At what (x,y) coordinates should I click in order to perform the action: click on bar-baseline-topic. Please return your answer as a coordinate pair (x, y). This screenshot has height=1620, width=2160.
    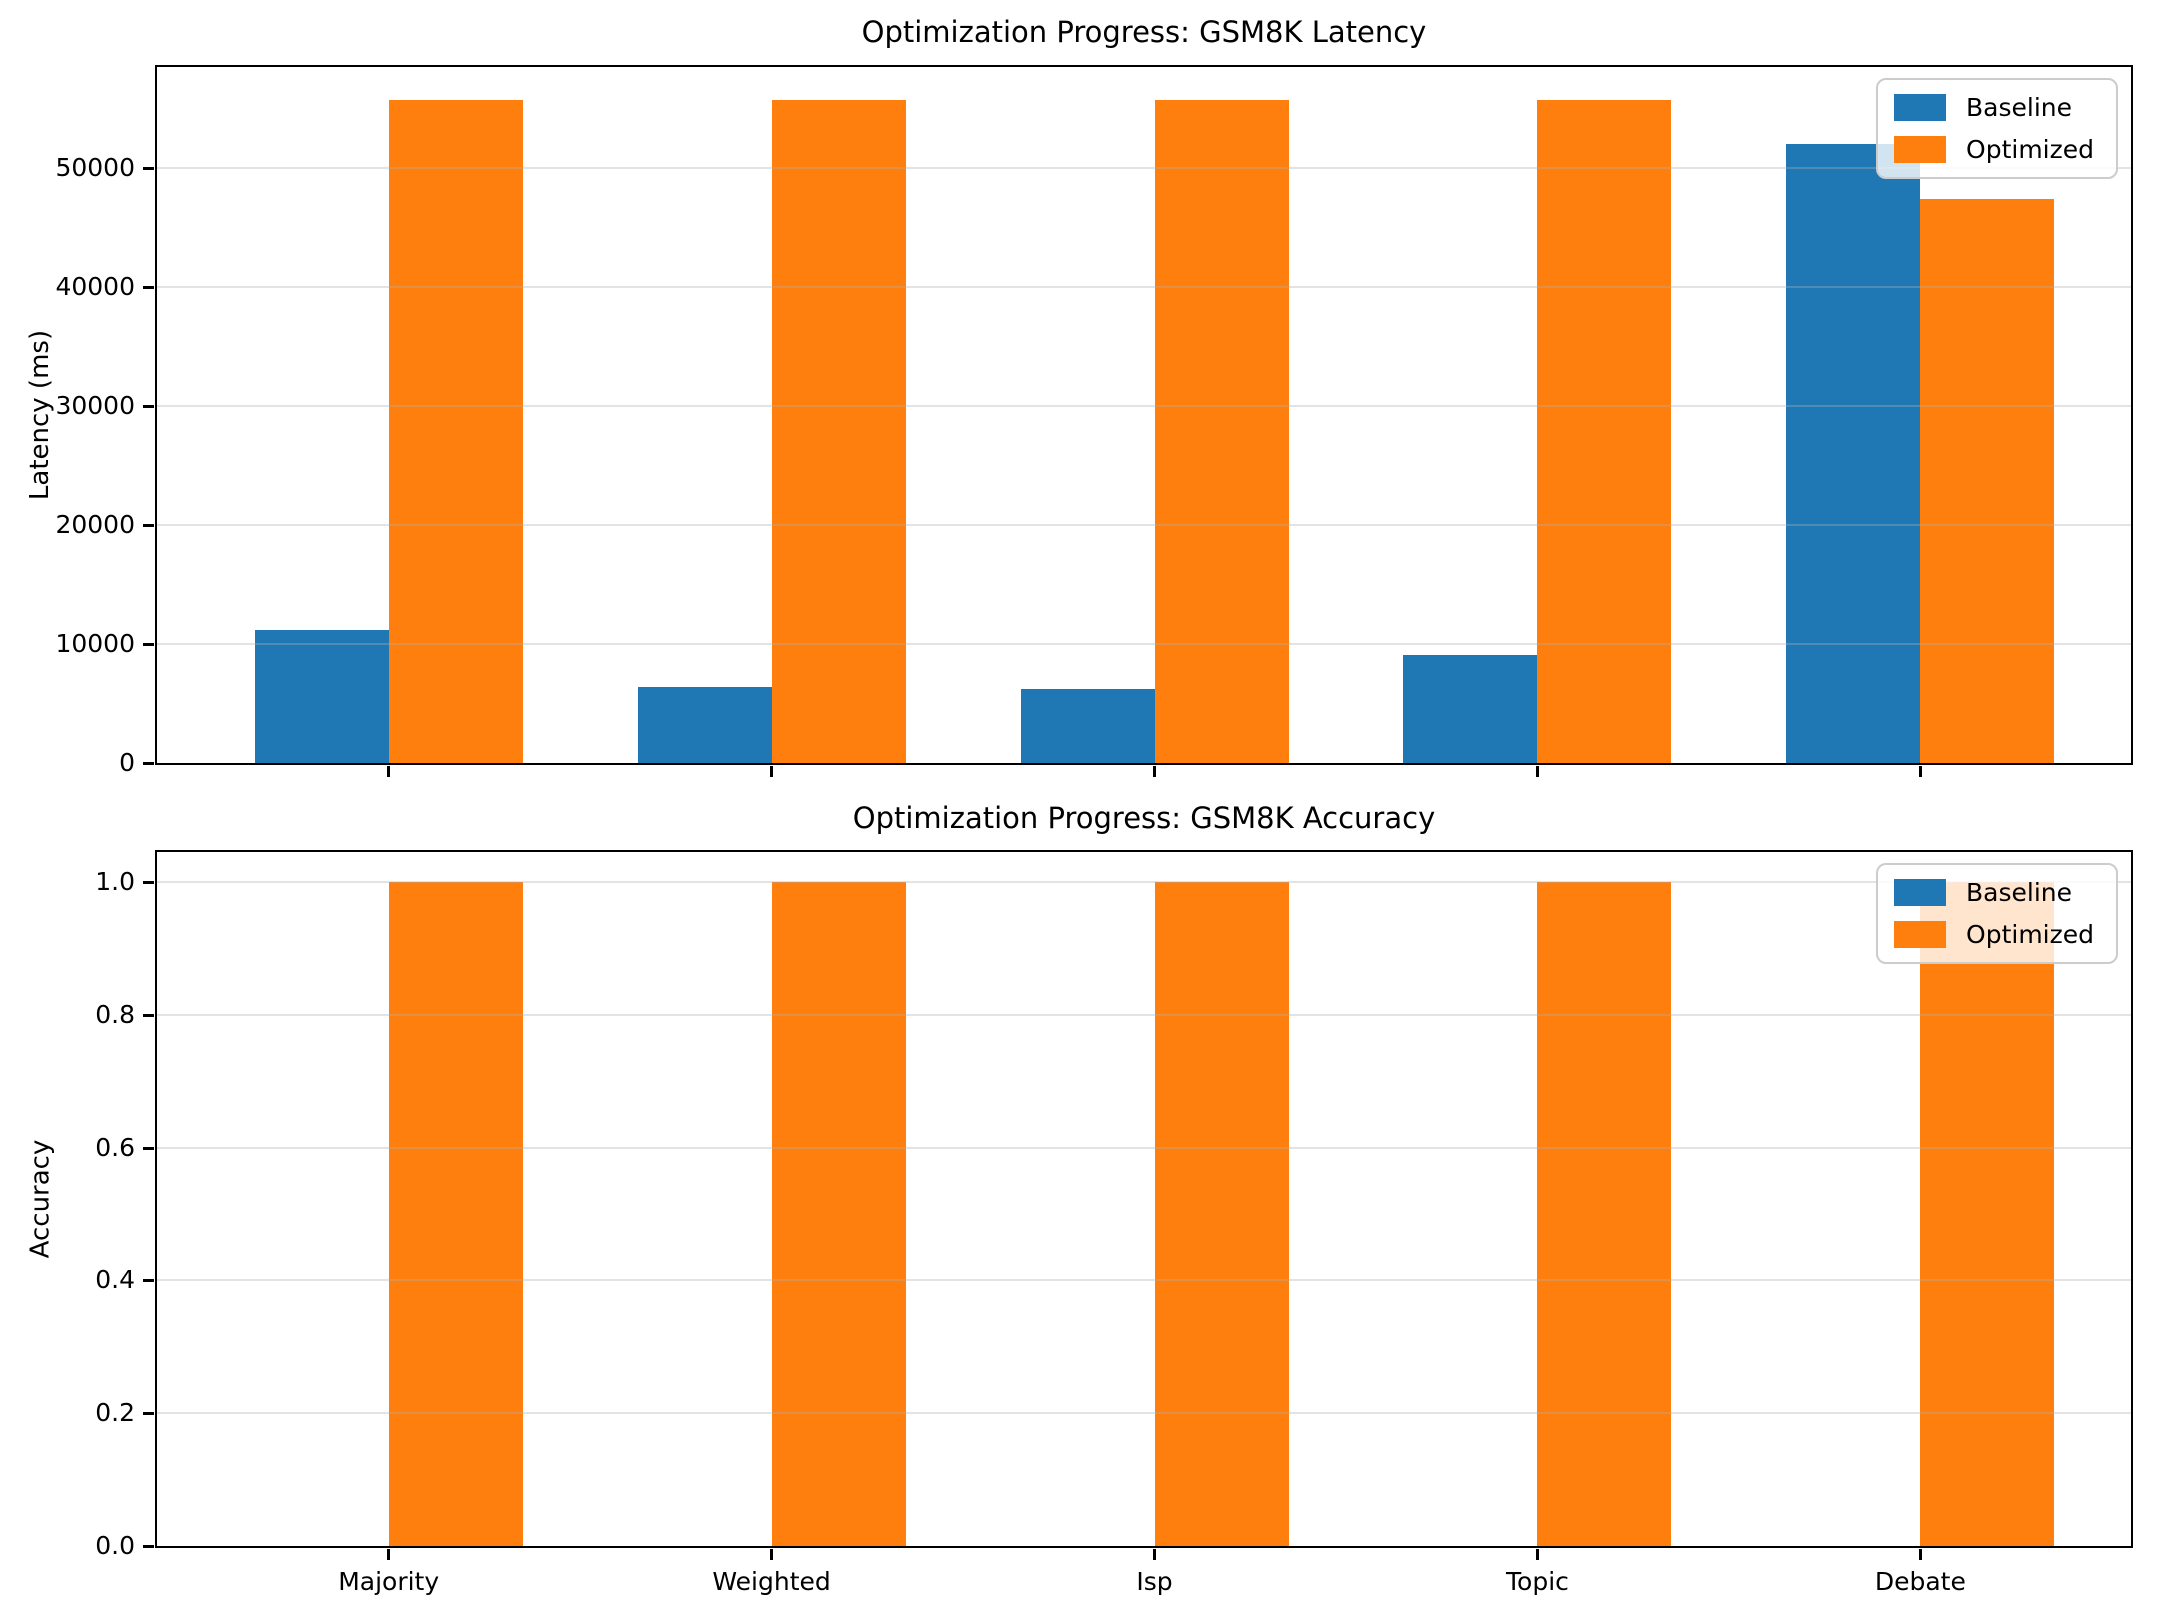
    Looking at the image, I should click on (1470, 708).